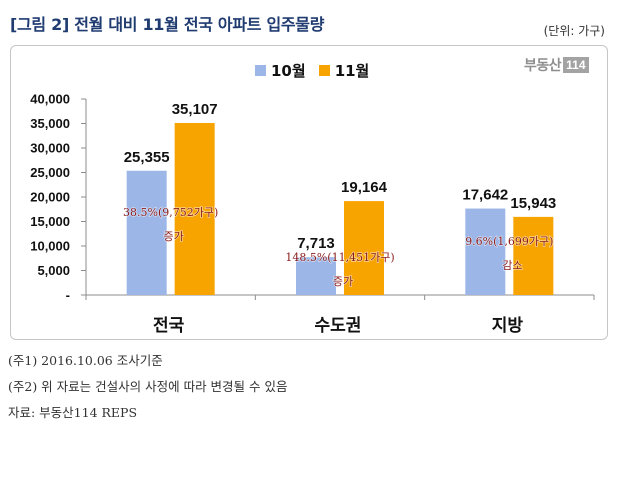 The image size is (617, 484). I want to click on footnote-1: (주1) 2016.10.06 조사기준, so click(85, 360).